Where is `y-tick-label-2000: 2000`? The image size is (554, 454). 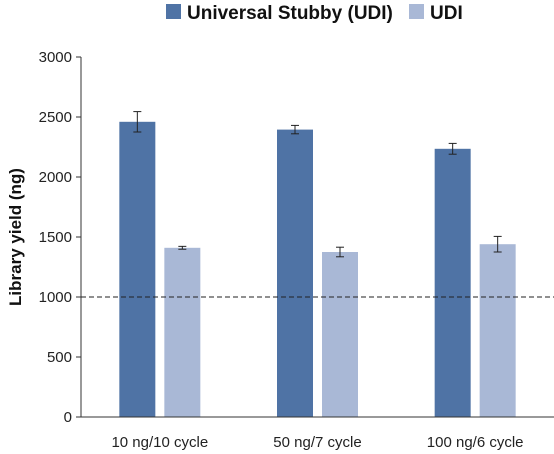
y-tick-label-2000: 2000 is located at coordinates (55, 177).